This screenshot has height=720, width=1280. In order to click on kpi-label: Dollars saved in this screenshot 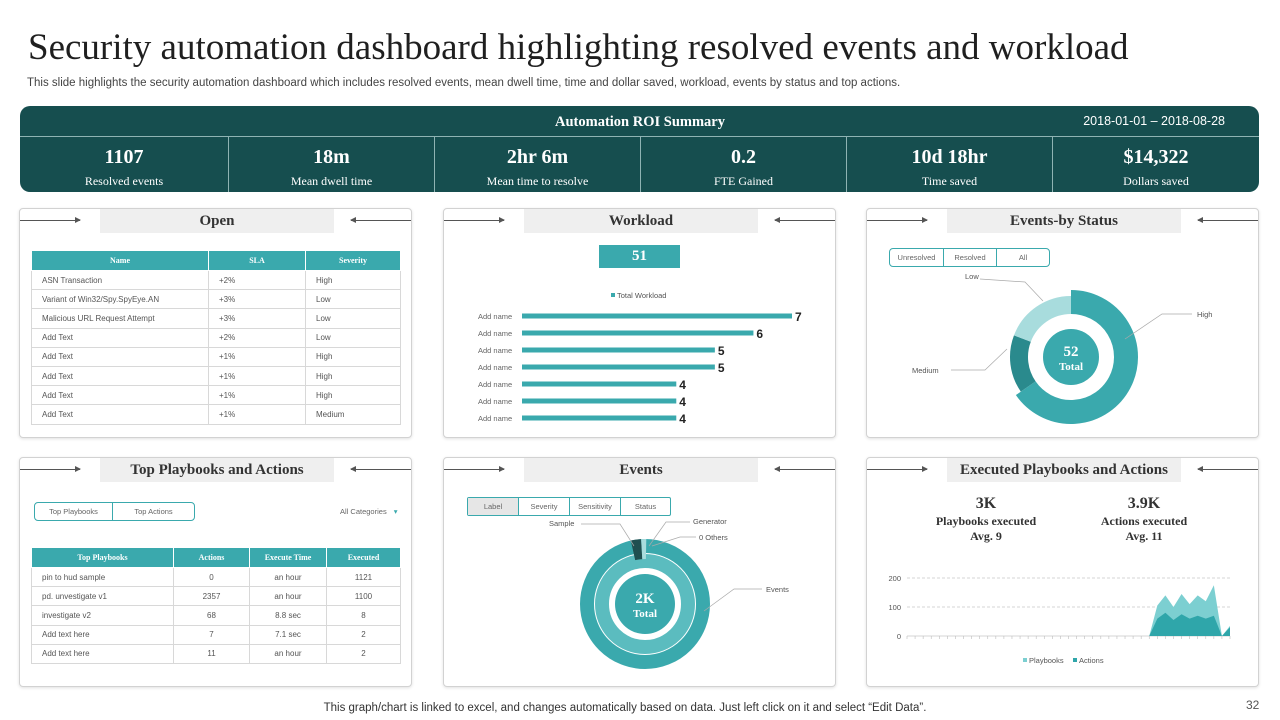, I will do `click(1156, 181)`.